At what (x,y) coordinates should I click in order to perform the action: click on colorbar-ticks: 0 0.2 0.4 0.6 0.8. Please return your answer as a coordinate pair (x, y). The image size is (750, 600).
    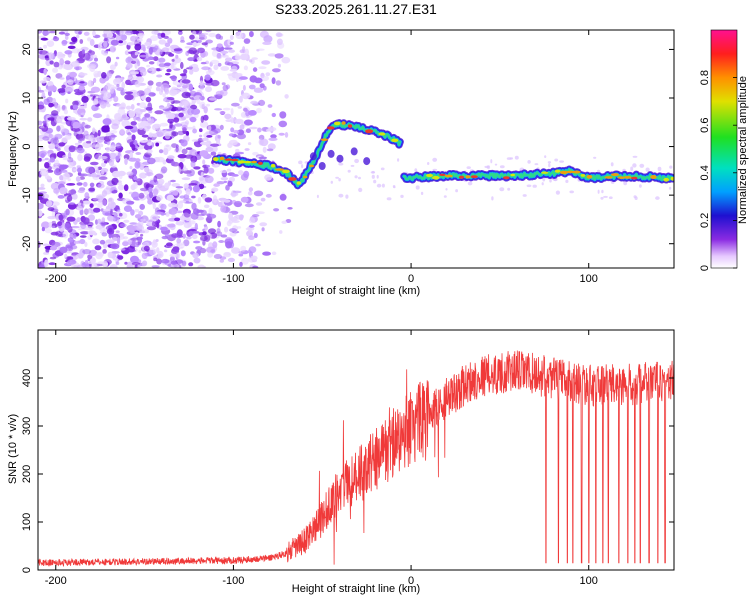
    Looking at the image, I should click on (718, 170).